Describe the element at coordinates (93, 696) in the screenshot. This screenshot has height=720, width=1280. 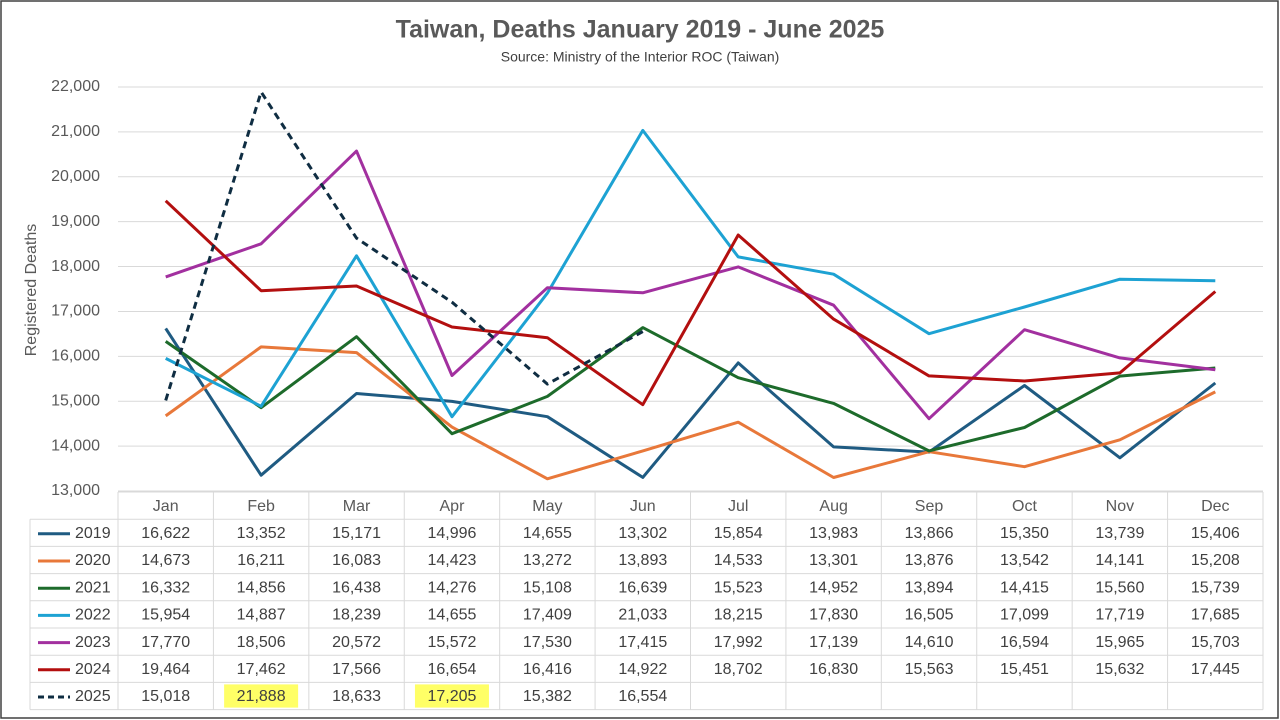
I see `legend-label: 2025` at that location.